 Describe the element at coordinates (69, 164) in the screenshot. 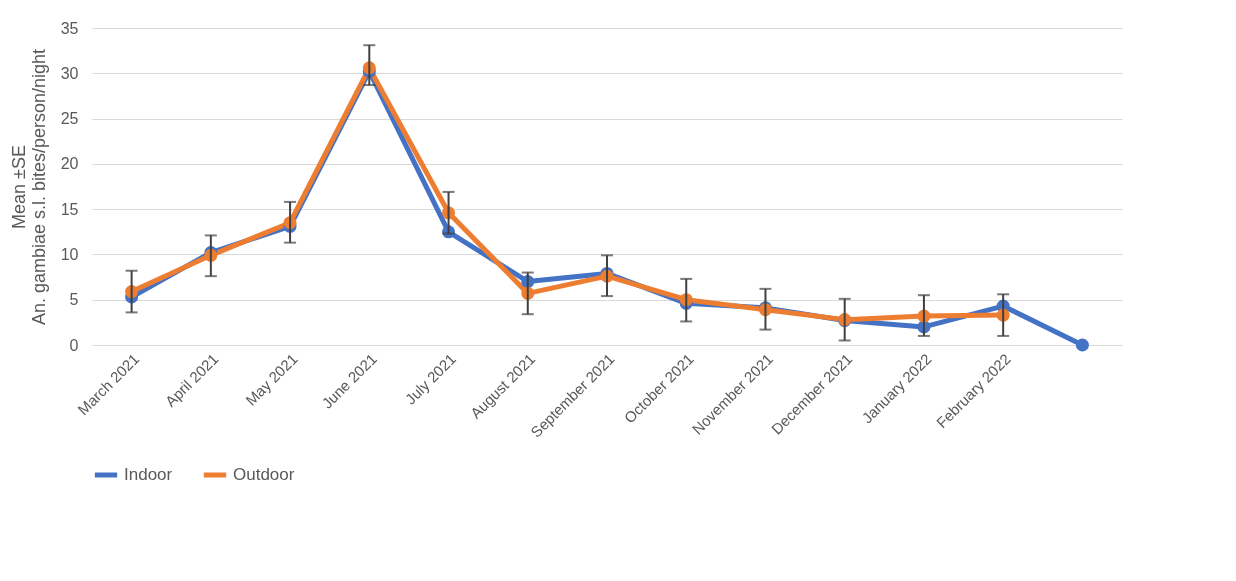

I see `y-tick-label: 20` at that location.